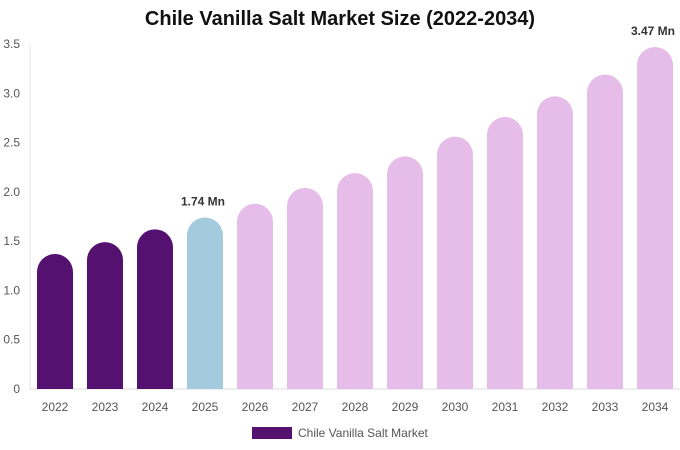 This screenshot has height=450, width=680. What do you see at coordinates (155, 309) in the screenshot?
I see `bar-2024` at bounding box center [155, 309].